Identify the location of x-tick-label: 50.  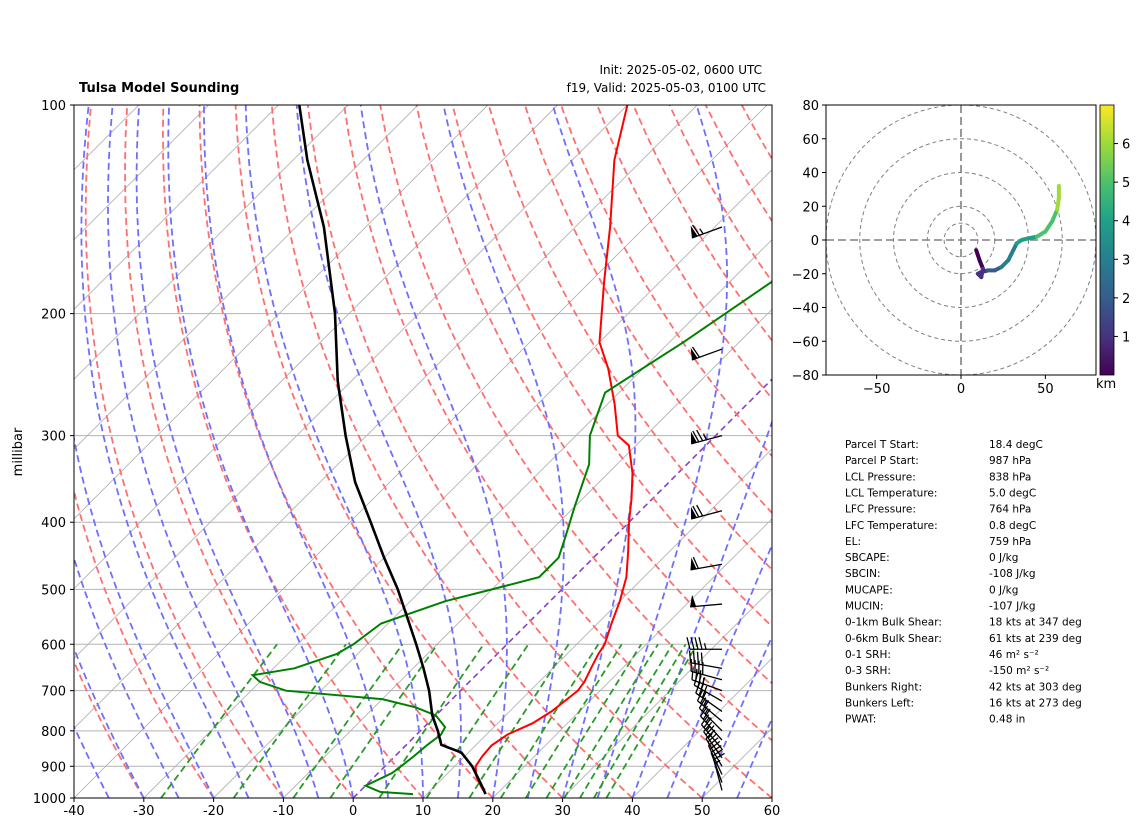
(702, 811).